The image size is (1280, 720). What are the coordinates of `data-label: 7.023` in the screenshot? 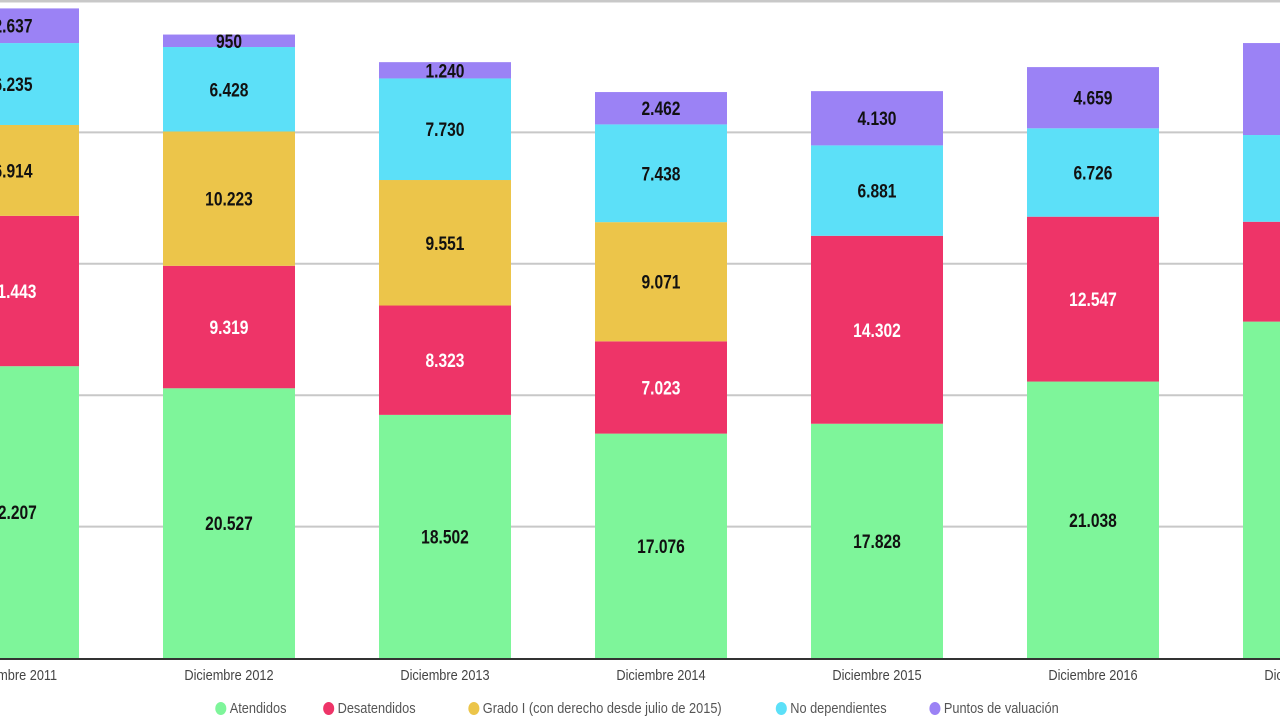 It's located at (661, 388).